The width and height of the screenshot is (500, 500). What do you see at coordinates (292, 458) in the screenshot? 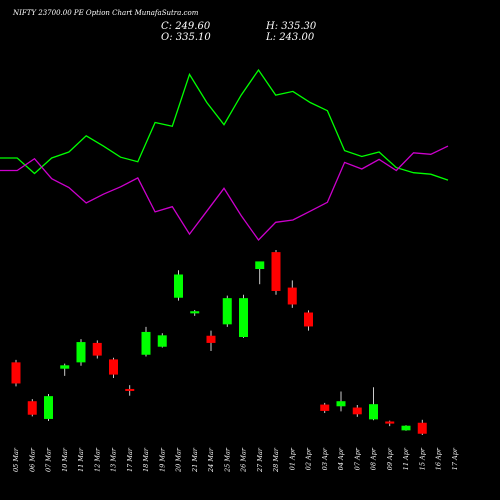
I see `x-tick-label: 01 Apr` at bounding box center [292, 458].